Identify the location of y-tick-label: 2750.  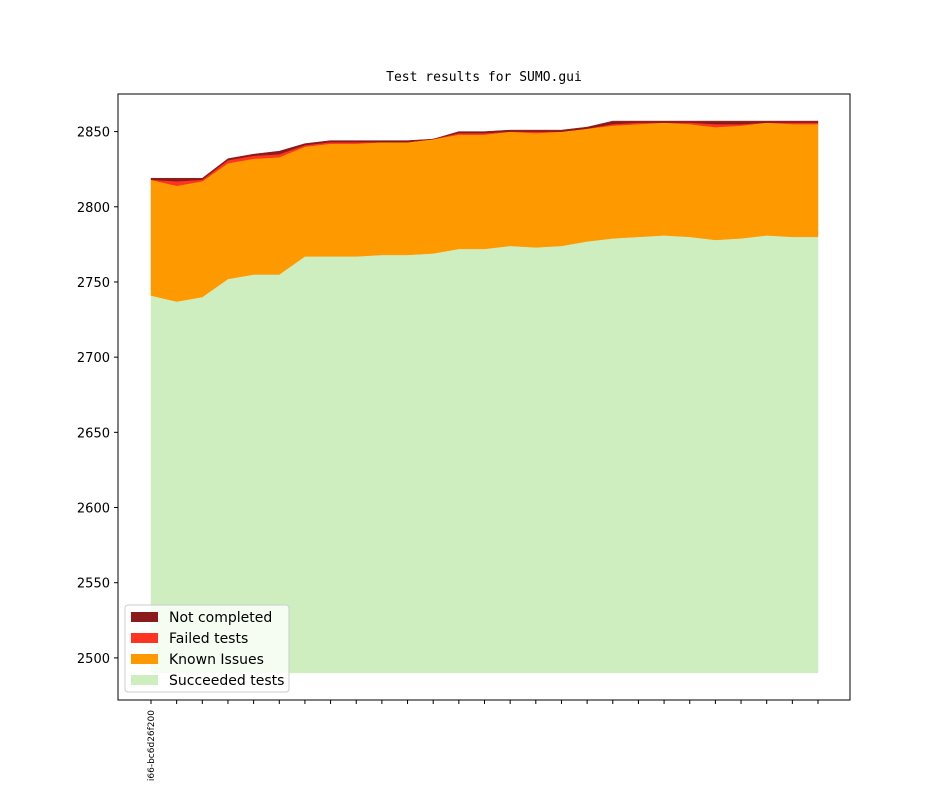
(93, 283).